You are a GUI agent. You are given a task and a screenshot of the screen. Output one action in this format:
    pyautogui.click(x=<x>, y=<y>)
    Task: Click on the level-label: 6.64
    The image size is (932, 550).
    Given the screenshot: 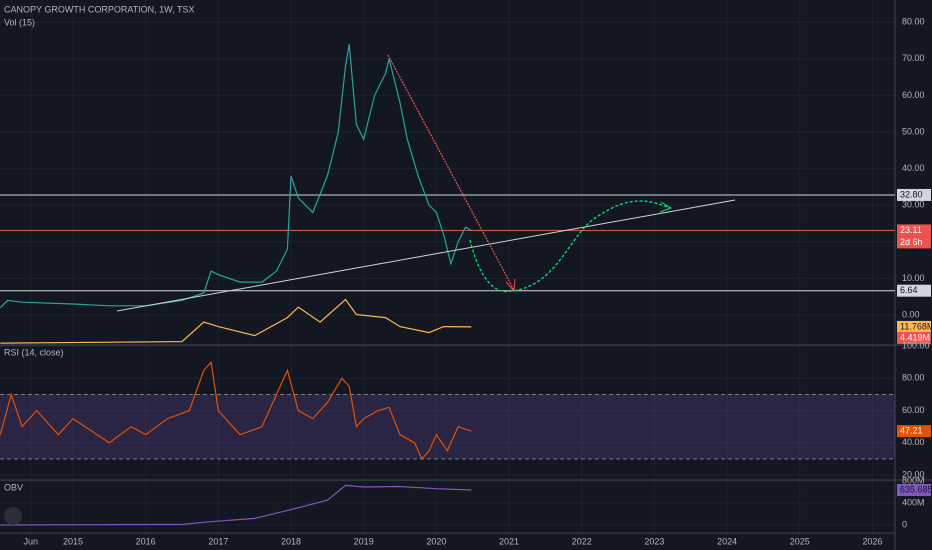 What is the action you would take?
    pyautogui.click(x=909, y=290)
    